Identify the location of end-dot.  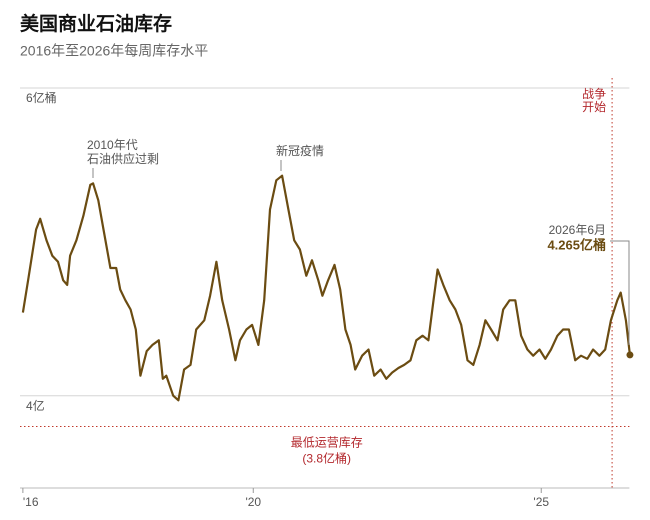
(630, 355).